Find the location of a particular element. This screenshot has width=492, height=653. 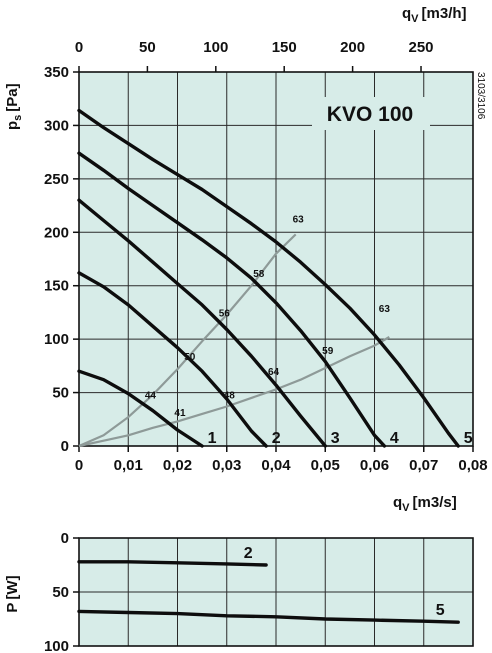

svg-text:qV[m3/s]: qV [m3/s] is located at coordinates (425, 504).